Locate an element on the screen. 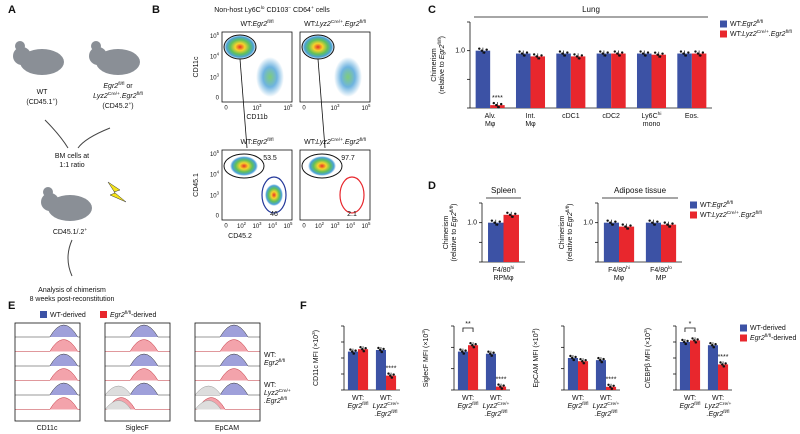 The image size is (800, 434). y-tick-label: 1.0 is located at coordinates (588, 223).